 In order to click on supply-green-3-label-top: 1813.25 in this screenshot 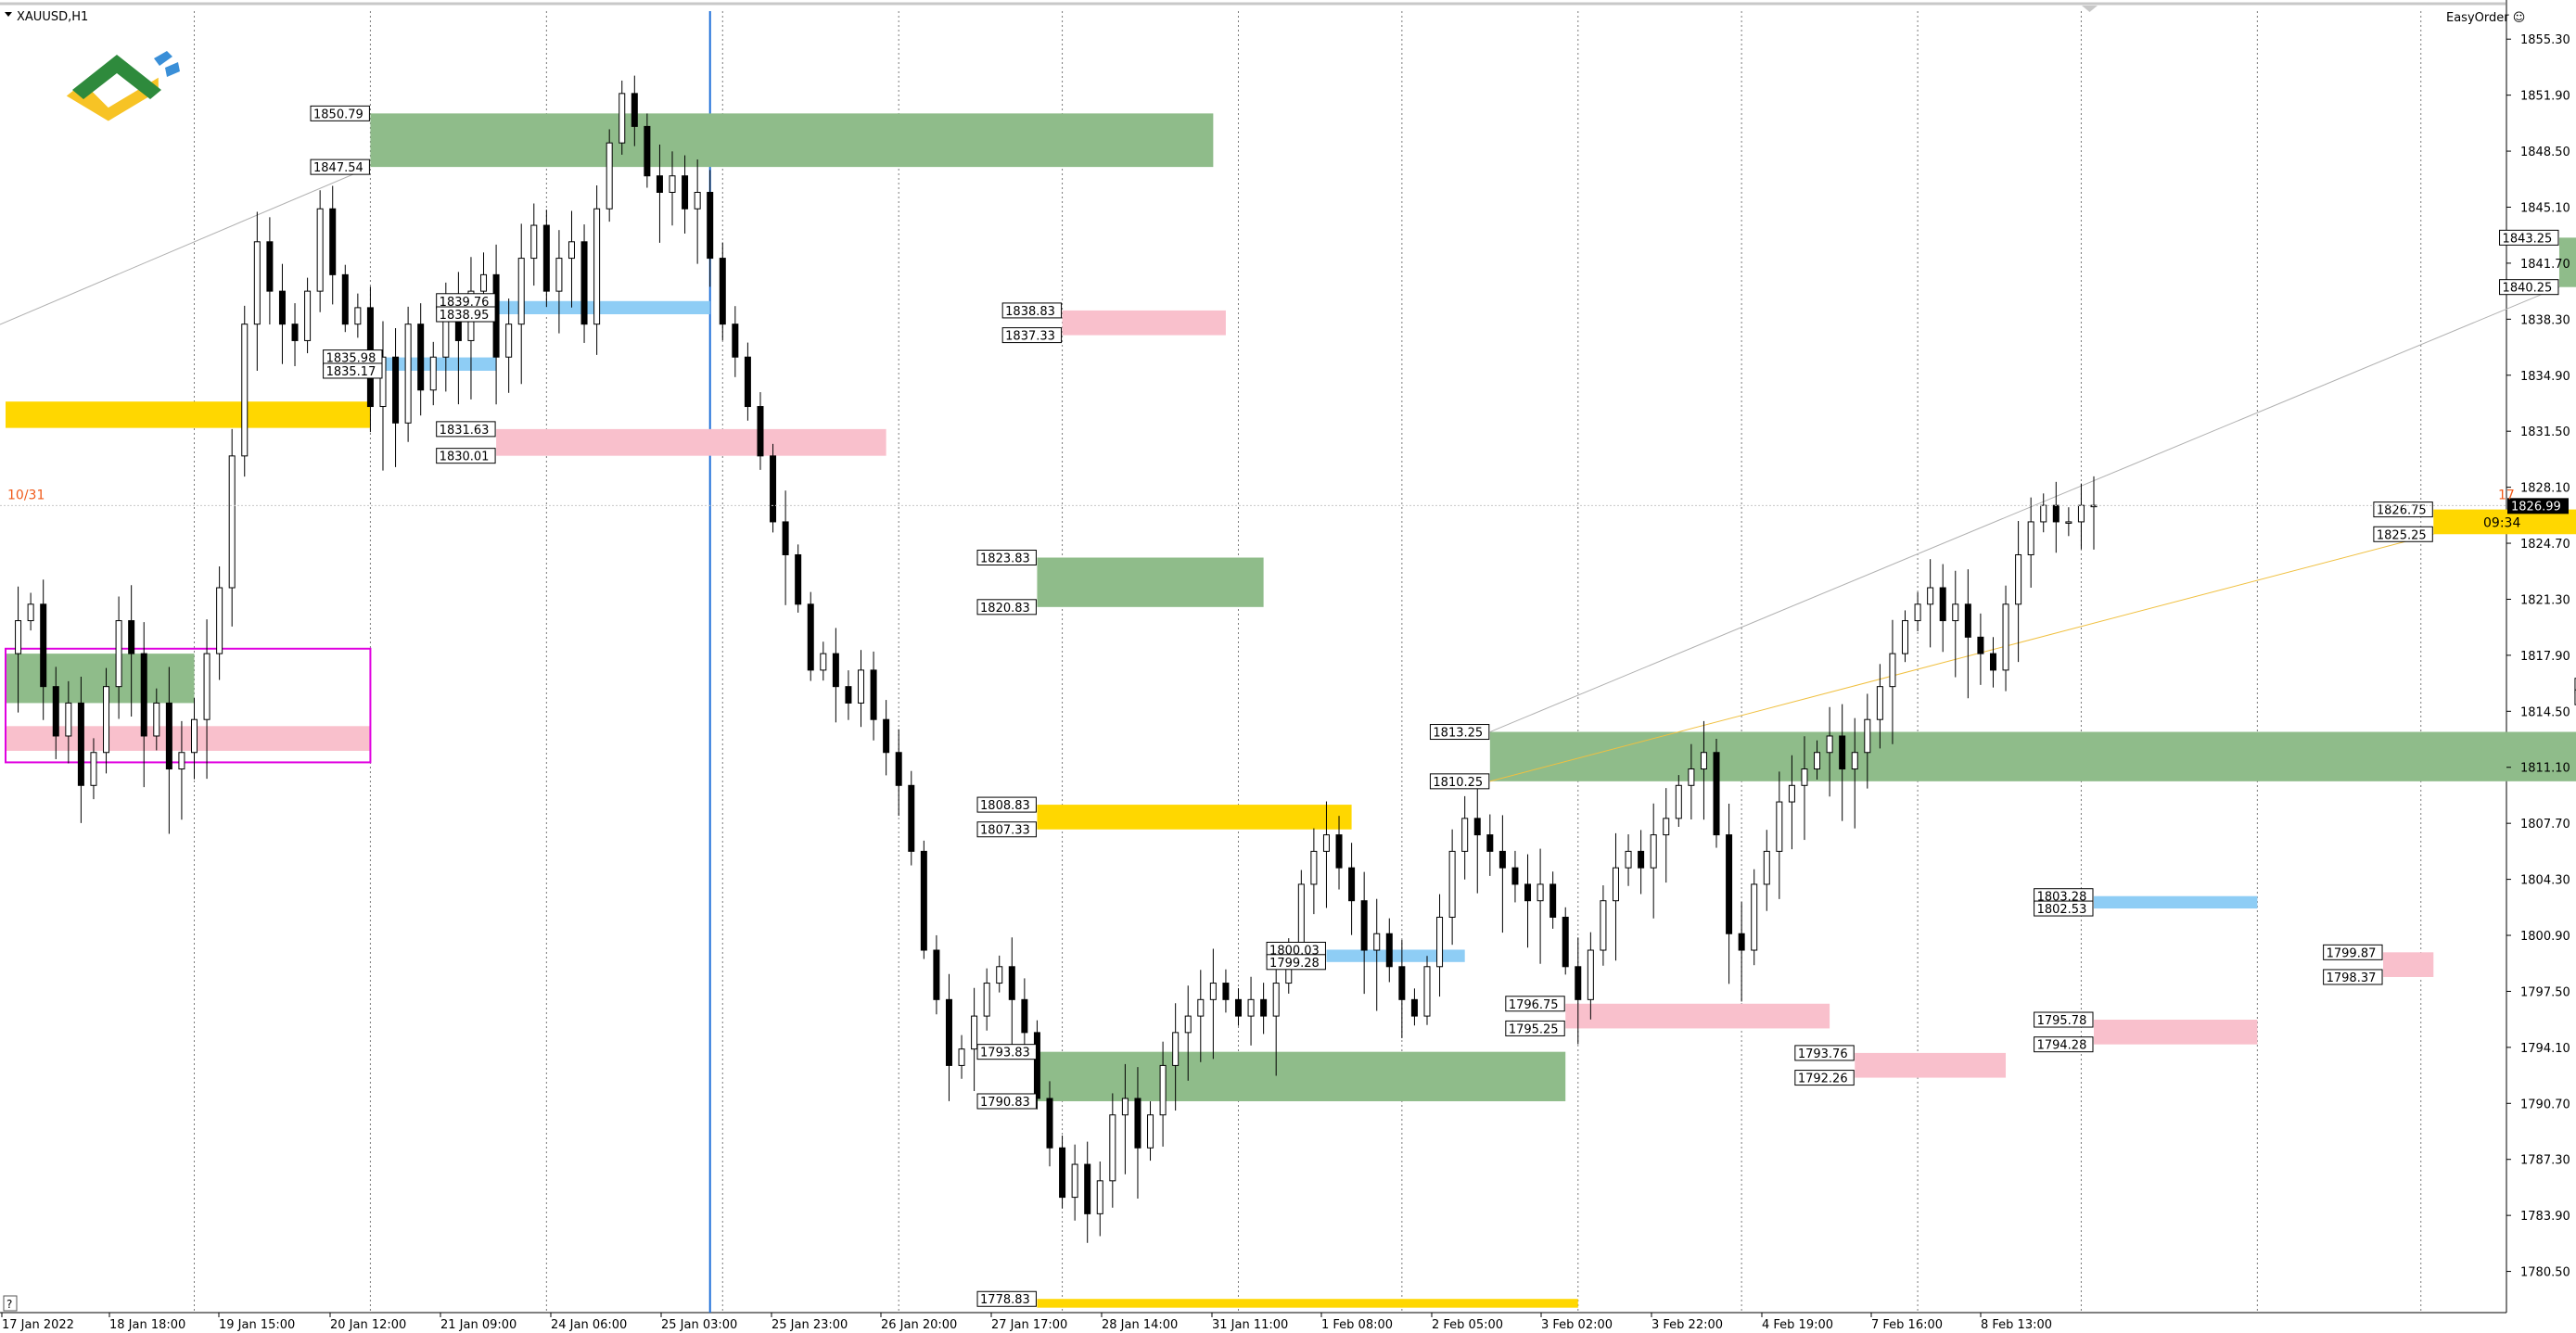, I will do `click(1459, 733)`.